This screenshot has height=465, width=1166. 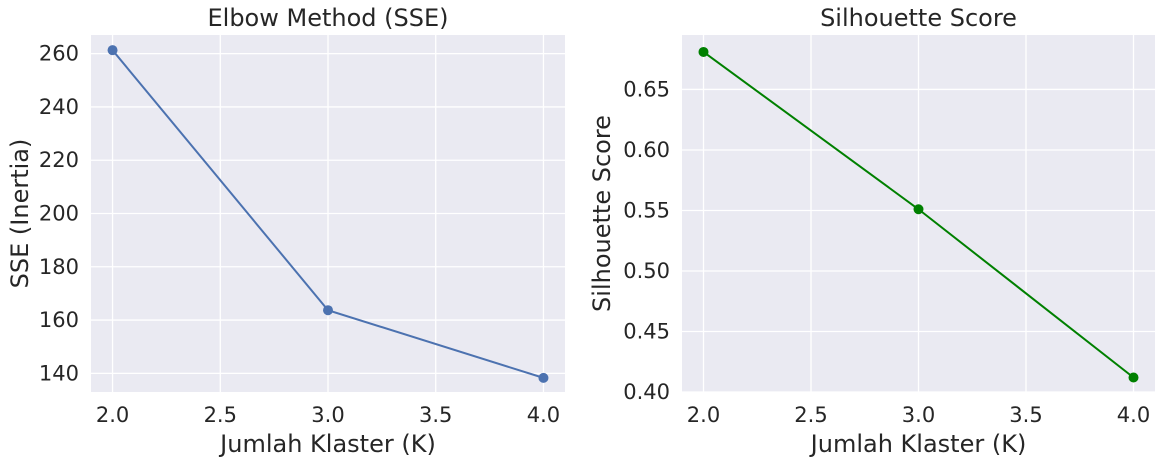 What do you see at coordinates (20, 214) in the screenshot?
I see `y-axis-label: SSE (Inertia)` at bounding box center [20, 214].